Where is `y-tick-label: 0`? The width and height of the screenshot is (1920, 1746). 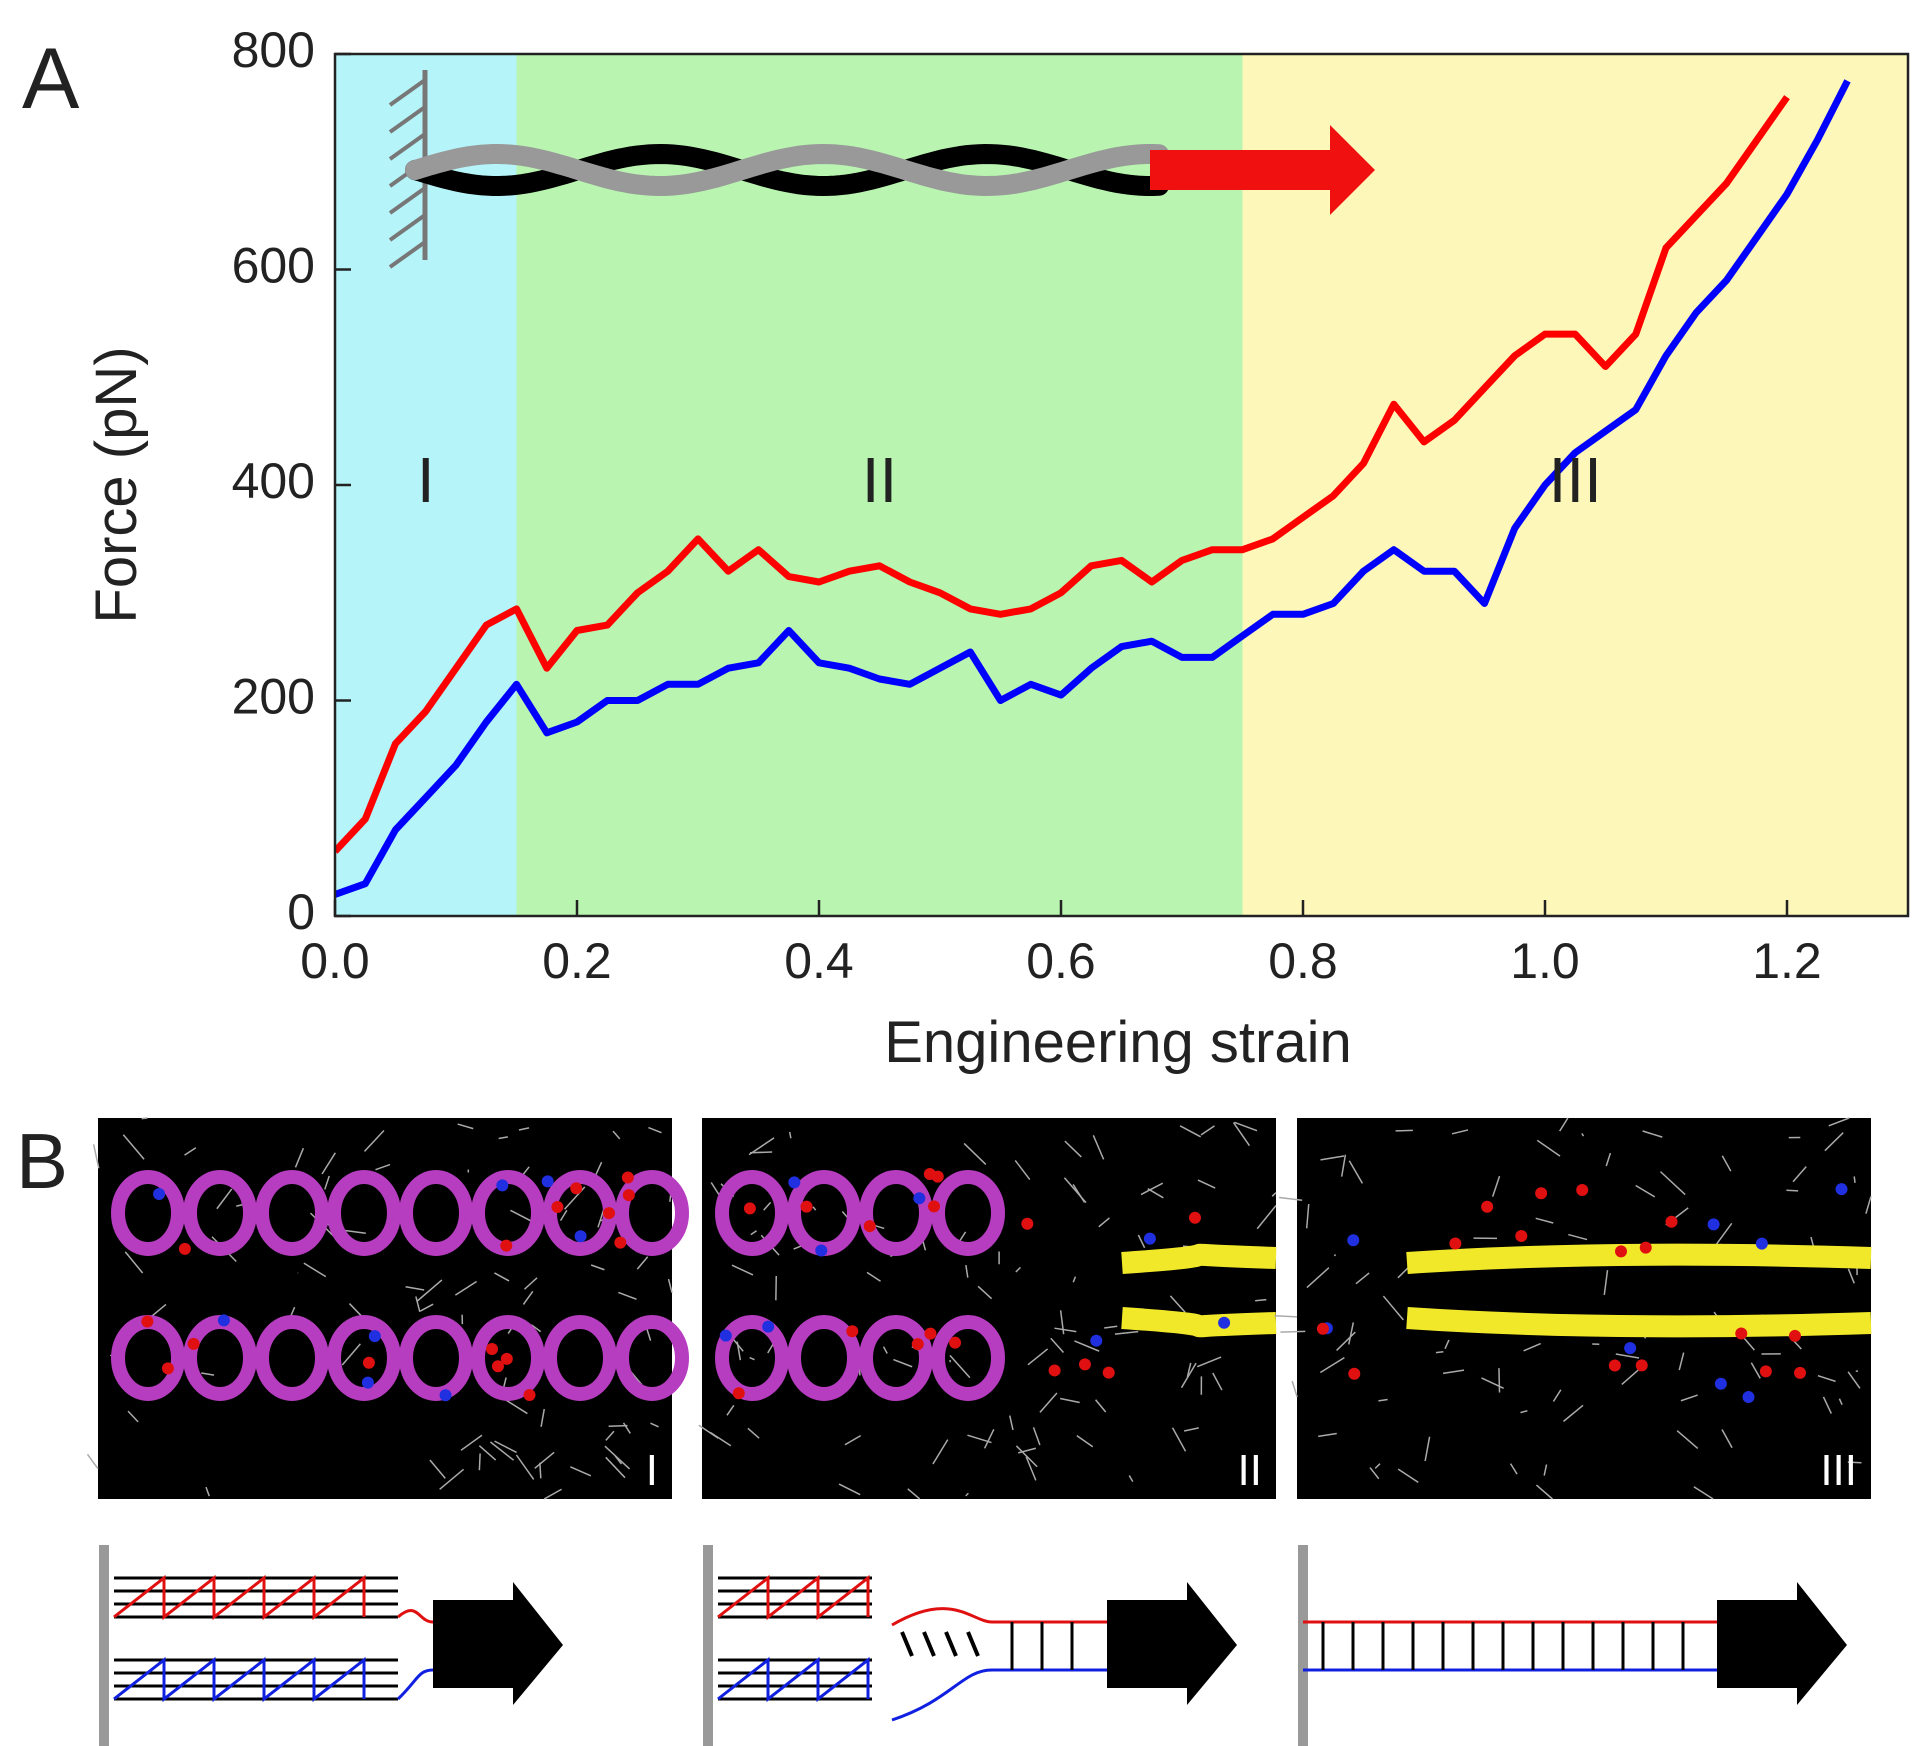 y-tick-label: 0 is located at coordinates (301, 912).